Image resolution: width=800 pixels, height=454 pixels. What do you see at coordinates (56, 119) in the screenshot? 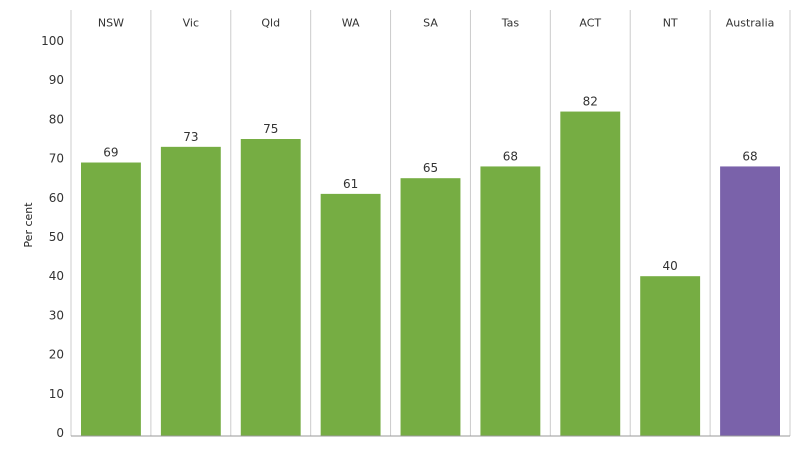
I see `y-tick-label: 80` at bounding box center [56, 119].